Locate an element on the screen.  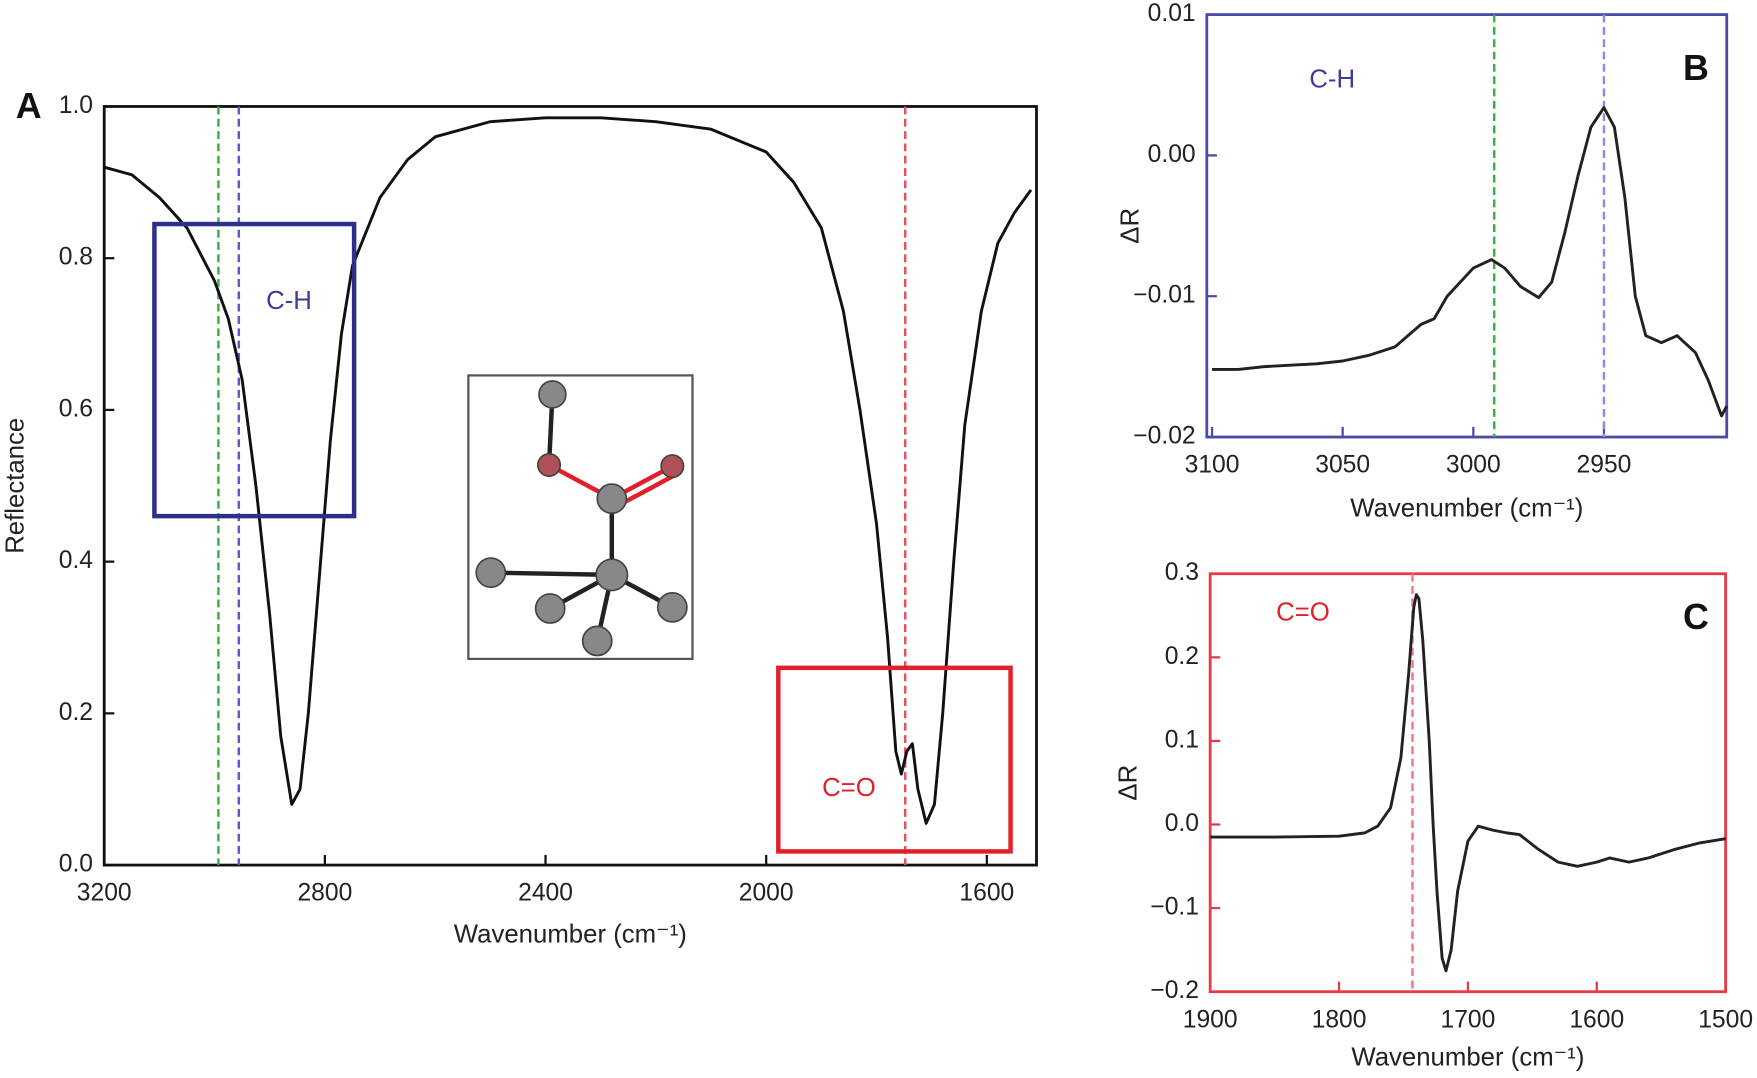
y-axis-label: Reflectance is located at coordinates (16, 486).